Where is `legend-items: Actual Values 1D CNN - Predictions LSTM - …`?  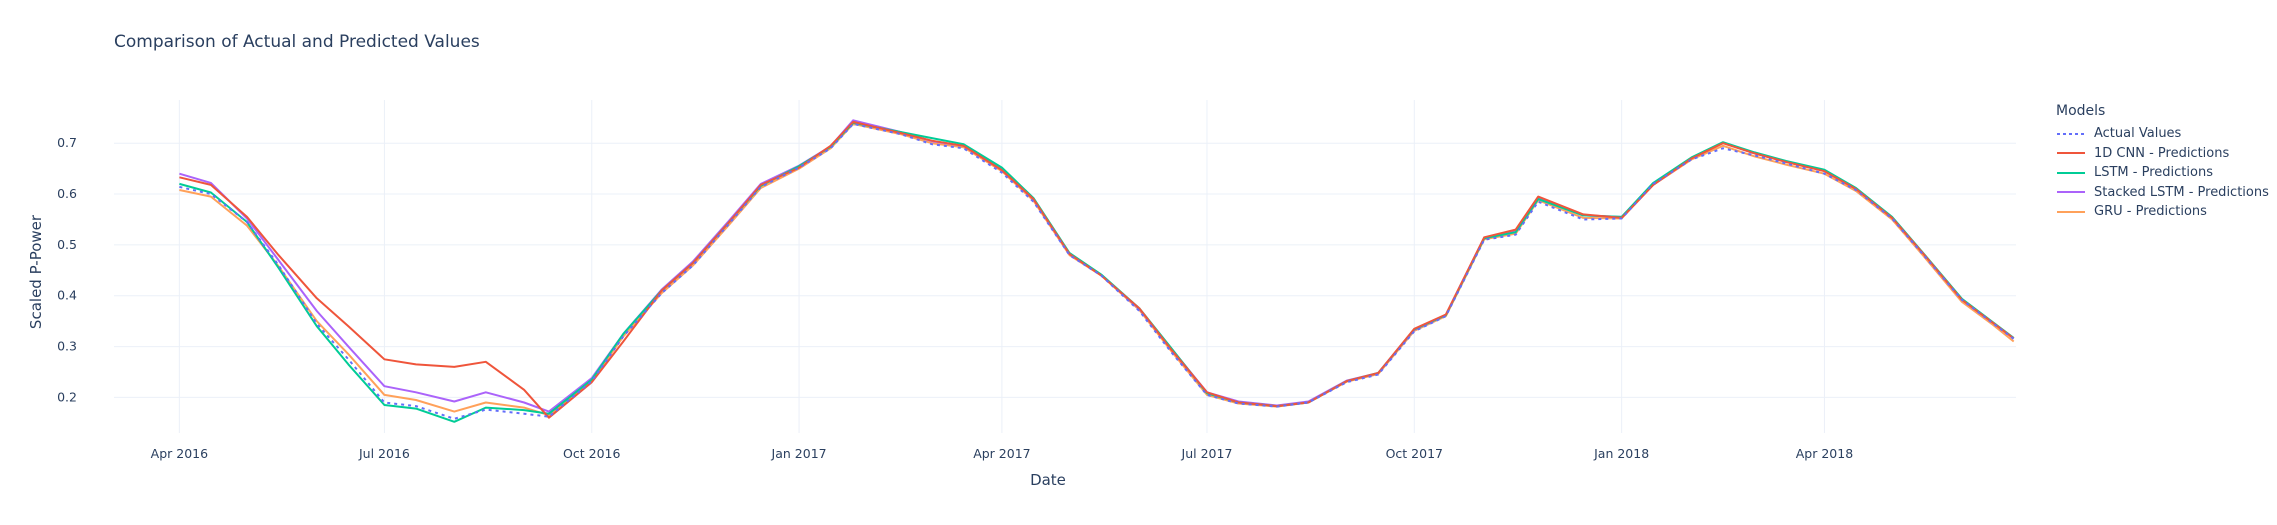
legend-items: Actual Values 1D CNN - Predictions LSTM - … is located at coordinates (2162, 173).